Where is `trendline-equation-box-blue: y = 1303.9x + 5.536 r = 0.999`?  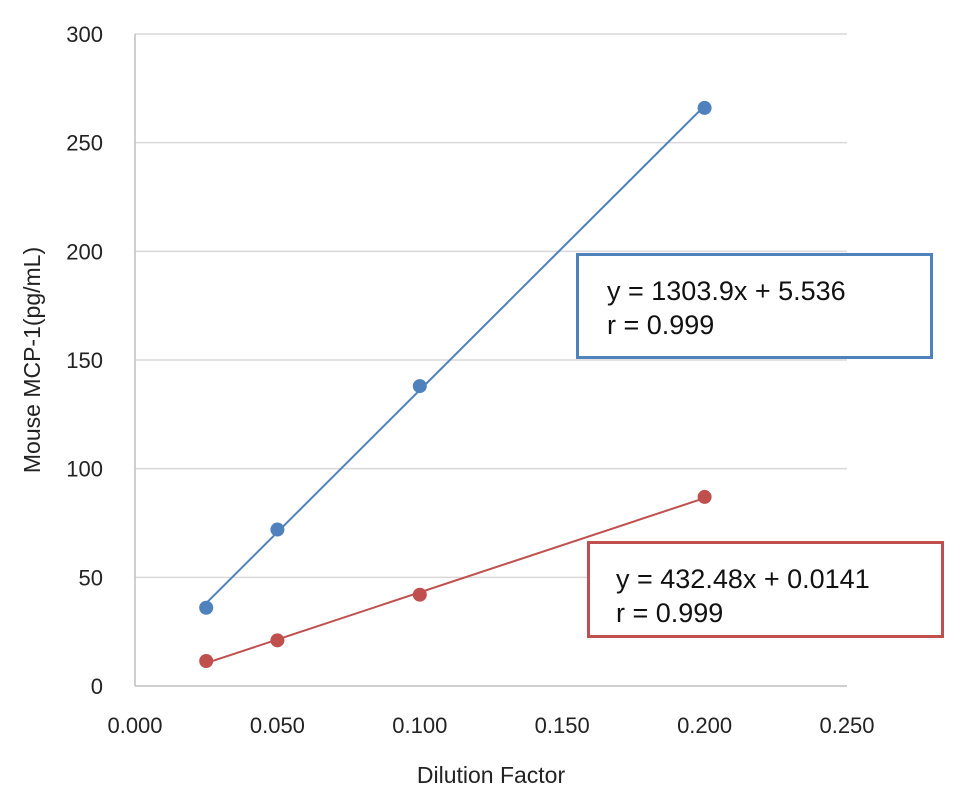 trendline-equation-box-blue: y = 1303.9x + 5.536 r = 0.999 is located at coordinates (754, 306).